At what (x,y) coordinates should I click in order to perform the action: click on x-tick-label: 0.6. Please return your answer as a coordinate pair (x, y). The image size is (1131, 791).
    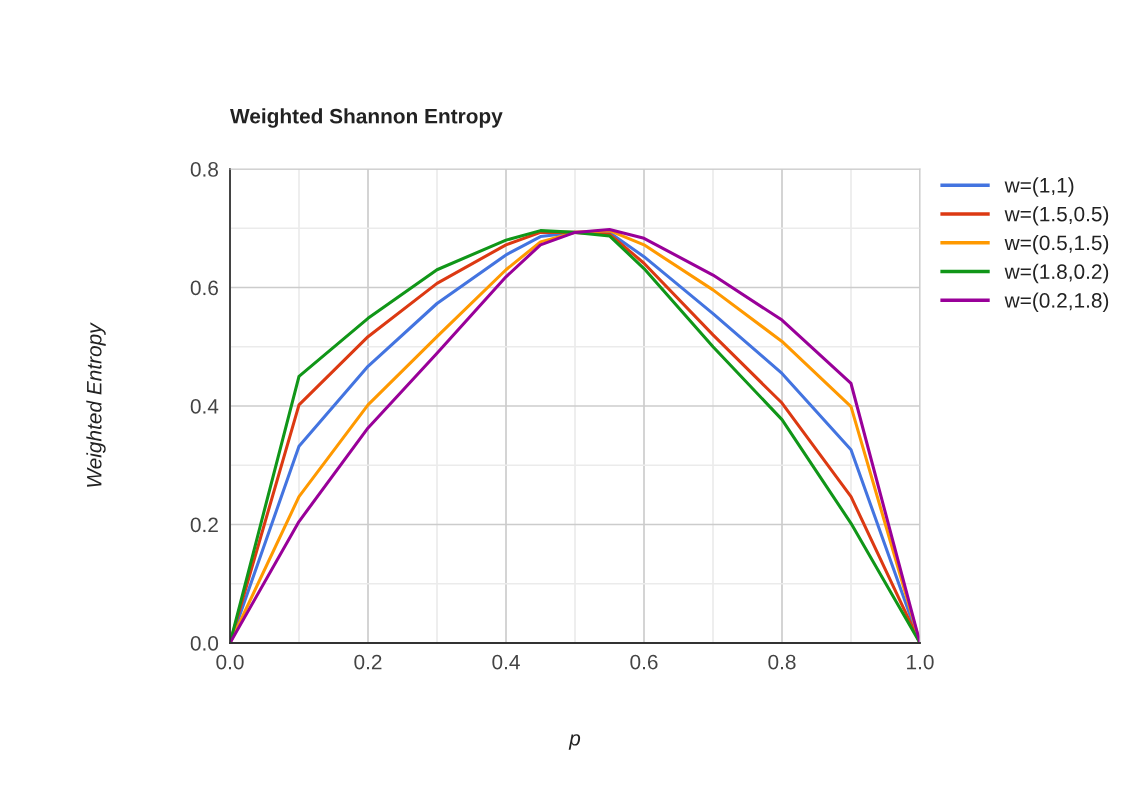
    Looking at the image, I should click on (644, 662).